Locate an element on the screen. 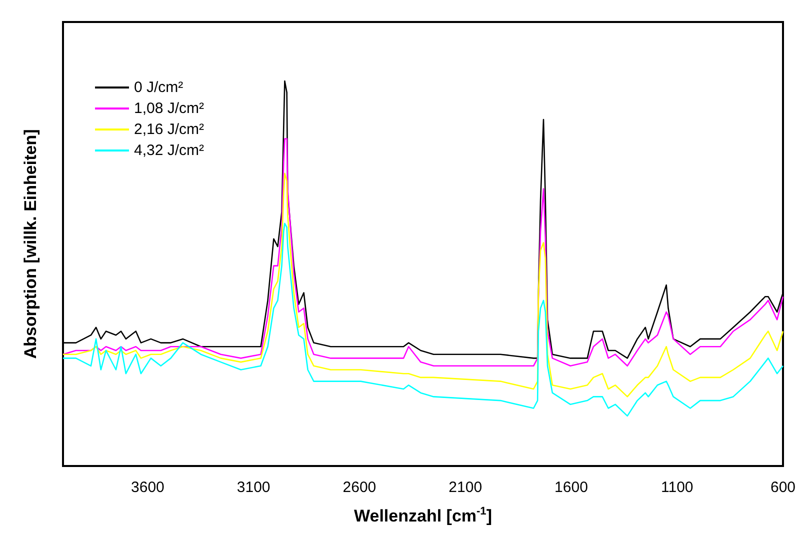 The height and width of the screenshot is (547, 803). x-tick-label: 2100 is located at coordinates (465, 487).